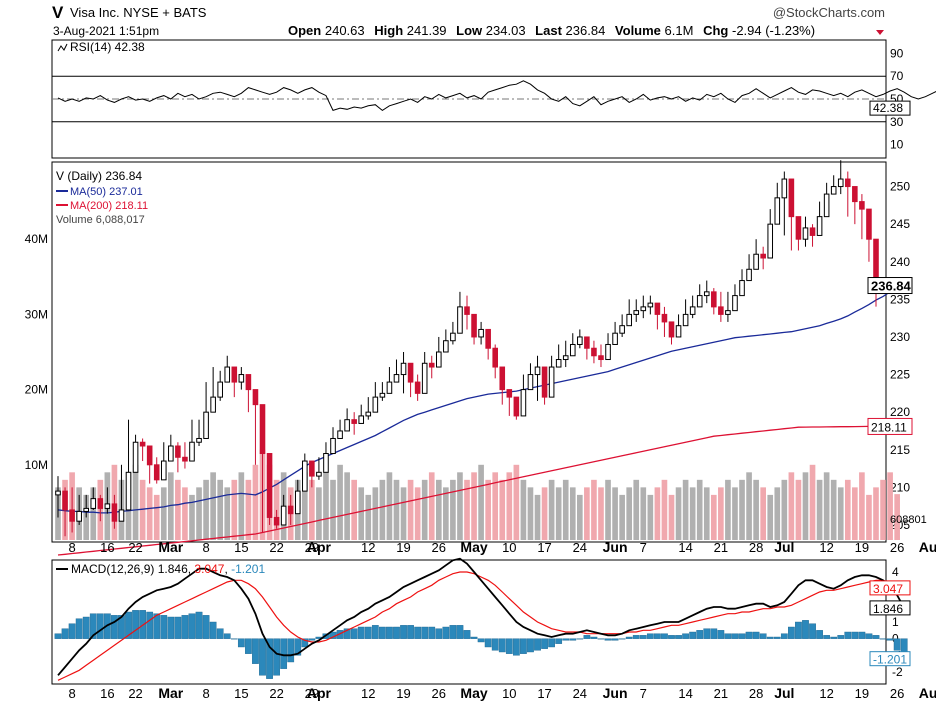  I want to click on ma200-value-label: 218.11, so click(889, 427).